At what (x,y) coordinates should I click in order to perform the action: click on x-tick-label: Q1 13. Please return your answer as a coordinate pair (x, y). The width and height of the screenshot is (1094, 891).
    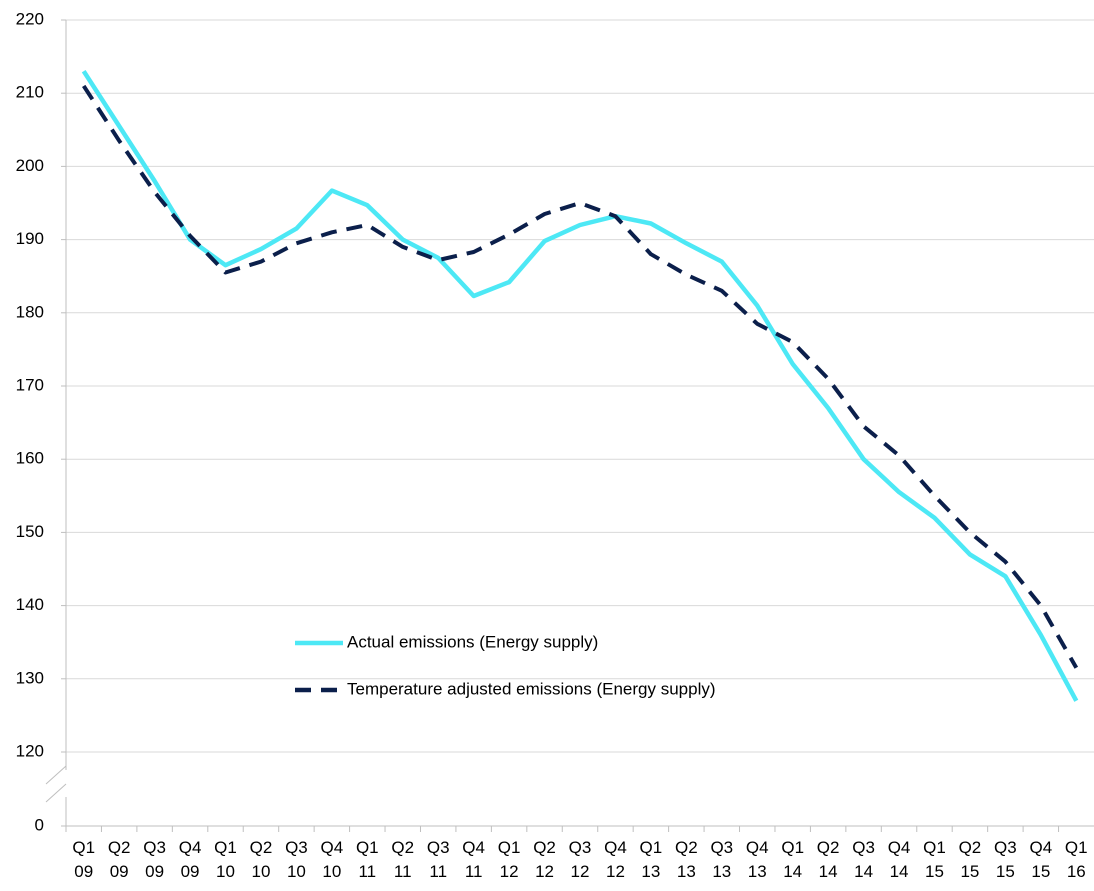
    Looking at the image, I should click on (651, 859).